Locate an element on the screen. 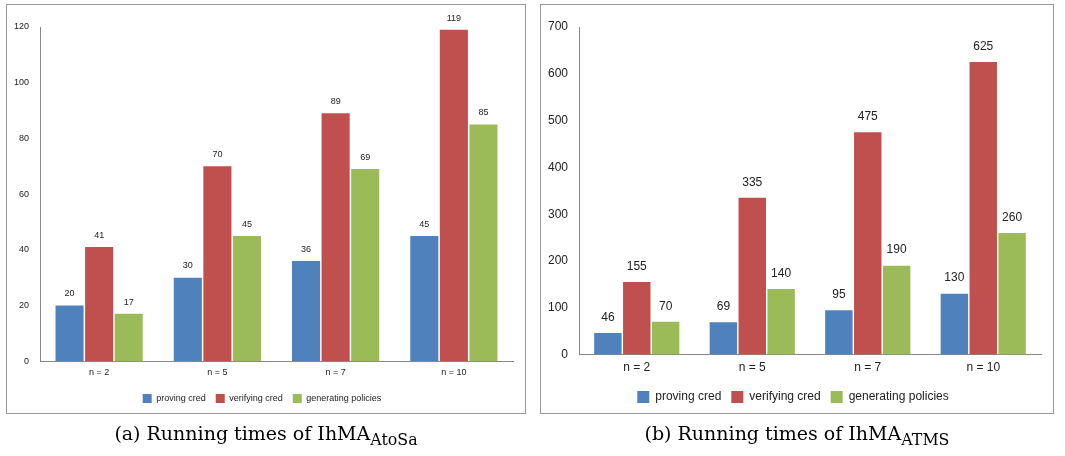  data-label: 260 is located at coordinates (1012, 216).